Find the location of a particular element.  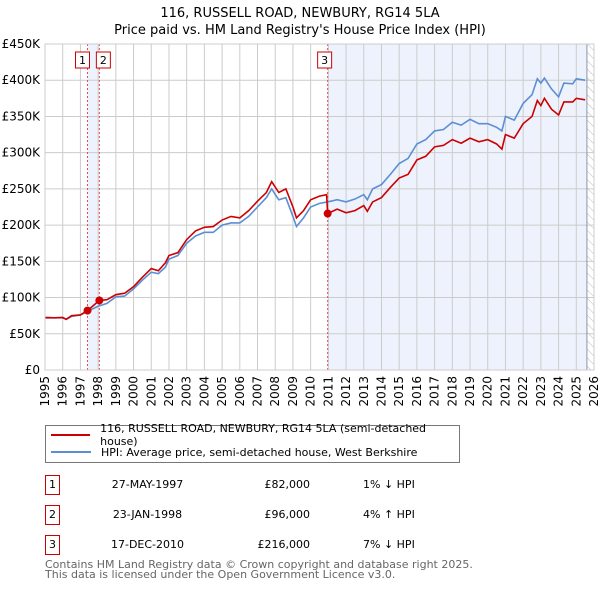

x-tick-label: 2008 is located at coordinates (275, 391).